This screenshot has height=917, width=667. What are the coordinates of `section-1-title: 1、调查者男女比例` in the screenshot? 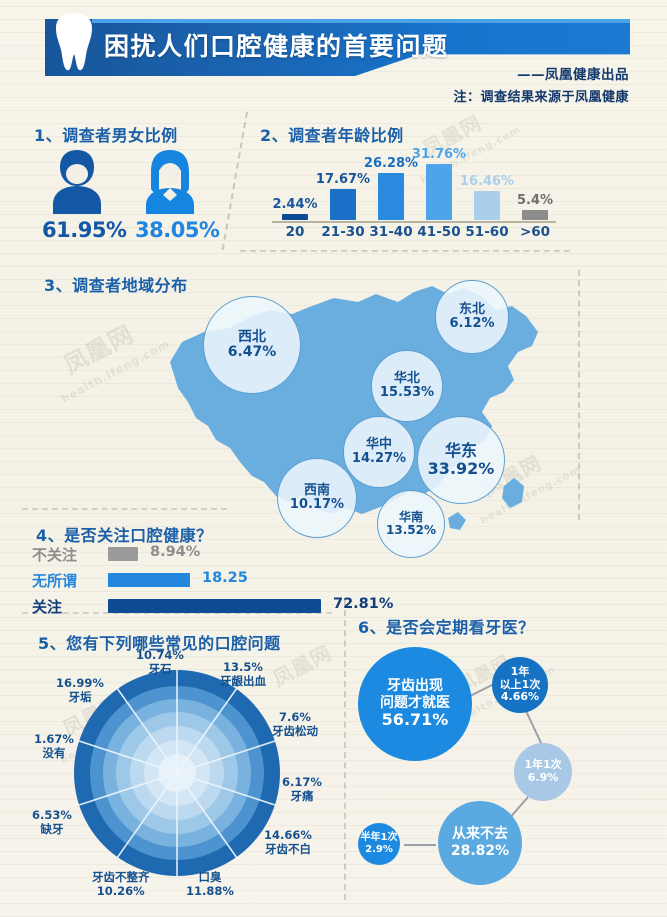 It's located at (106, 135).